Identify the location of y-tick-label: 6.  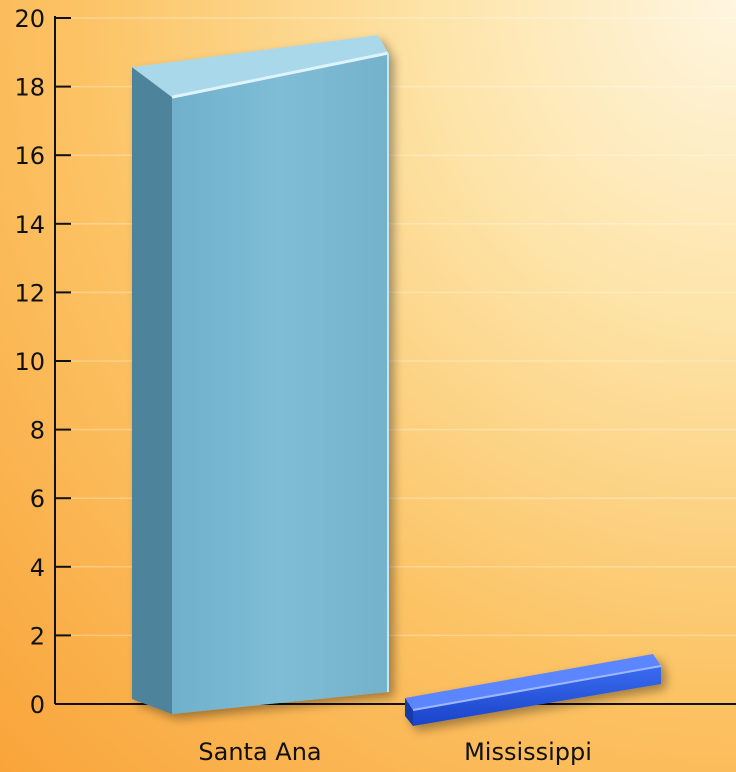
(37, 499).